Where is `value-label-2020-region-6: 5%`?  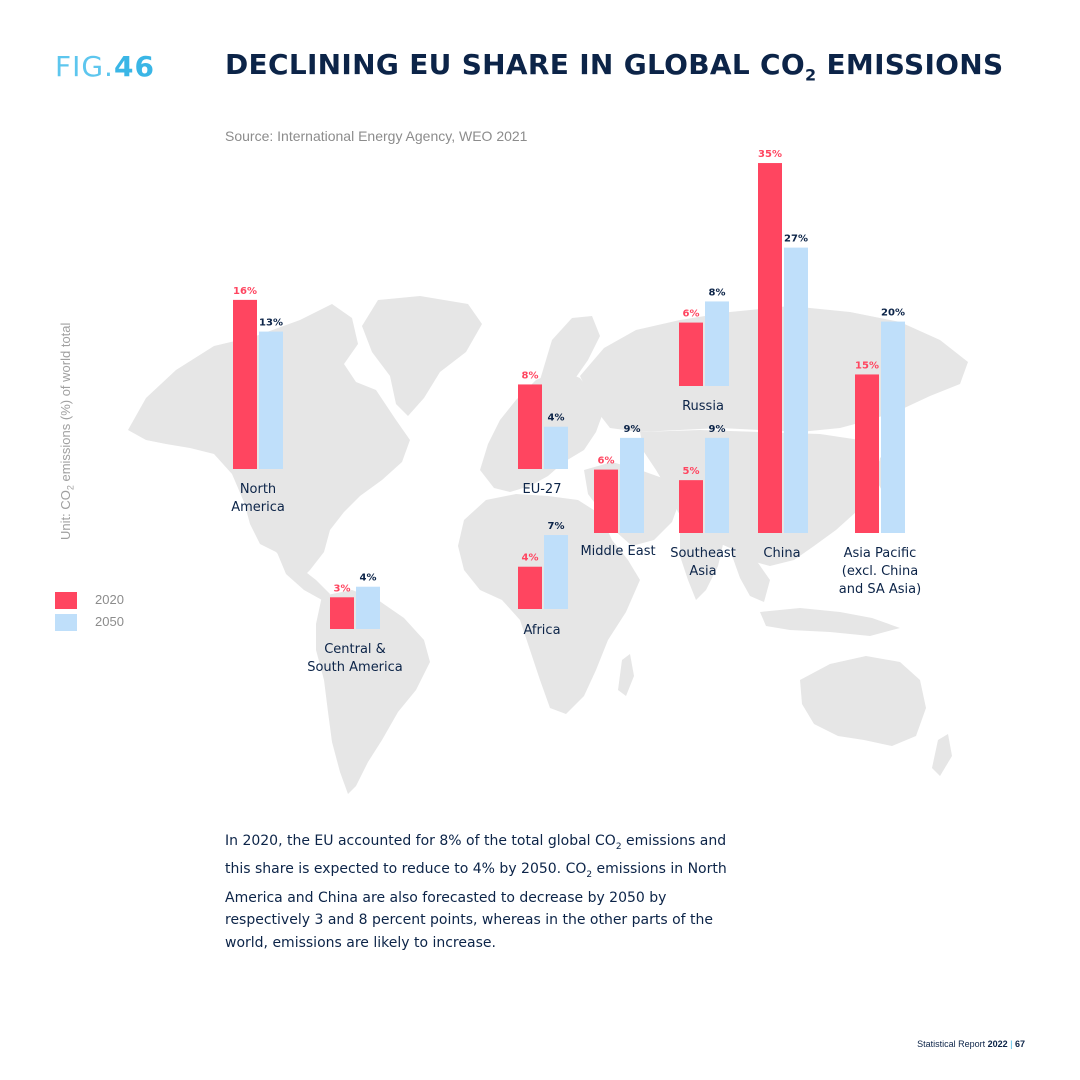 value-label-2020-region-6: 5% is located at coordinates (691, 471).